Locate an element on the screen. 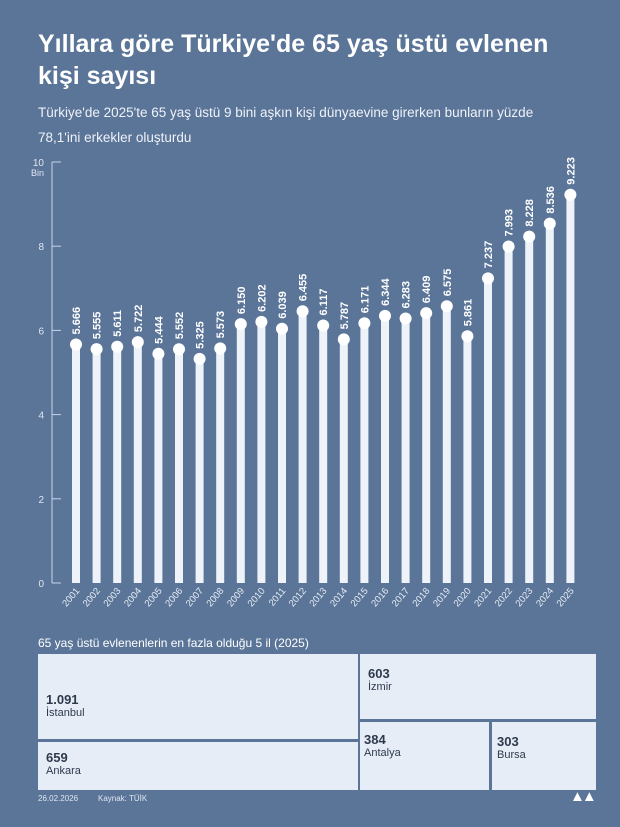 The height and width of the screenshot is (827, 620). data-label: 6.409 is located at coordinates (427, 290).